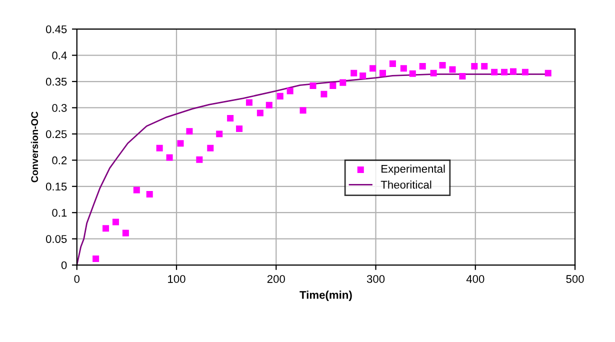 The image size is (615, 342). What do you see at coordinates (77, 279) in the screenshot?
I see `x-tick-label: 0` at bounding box center [77, 279].